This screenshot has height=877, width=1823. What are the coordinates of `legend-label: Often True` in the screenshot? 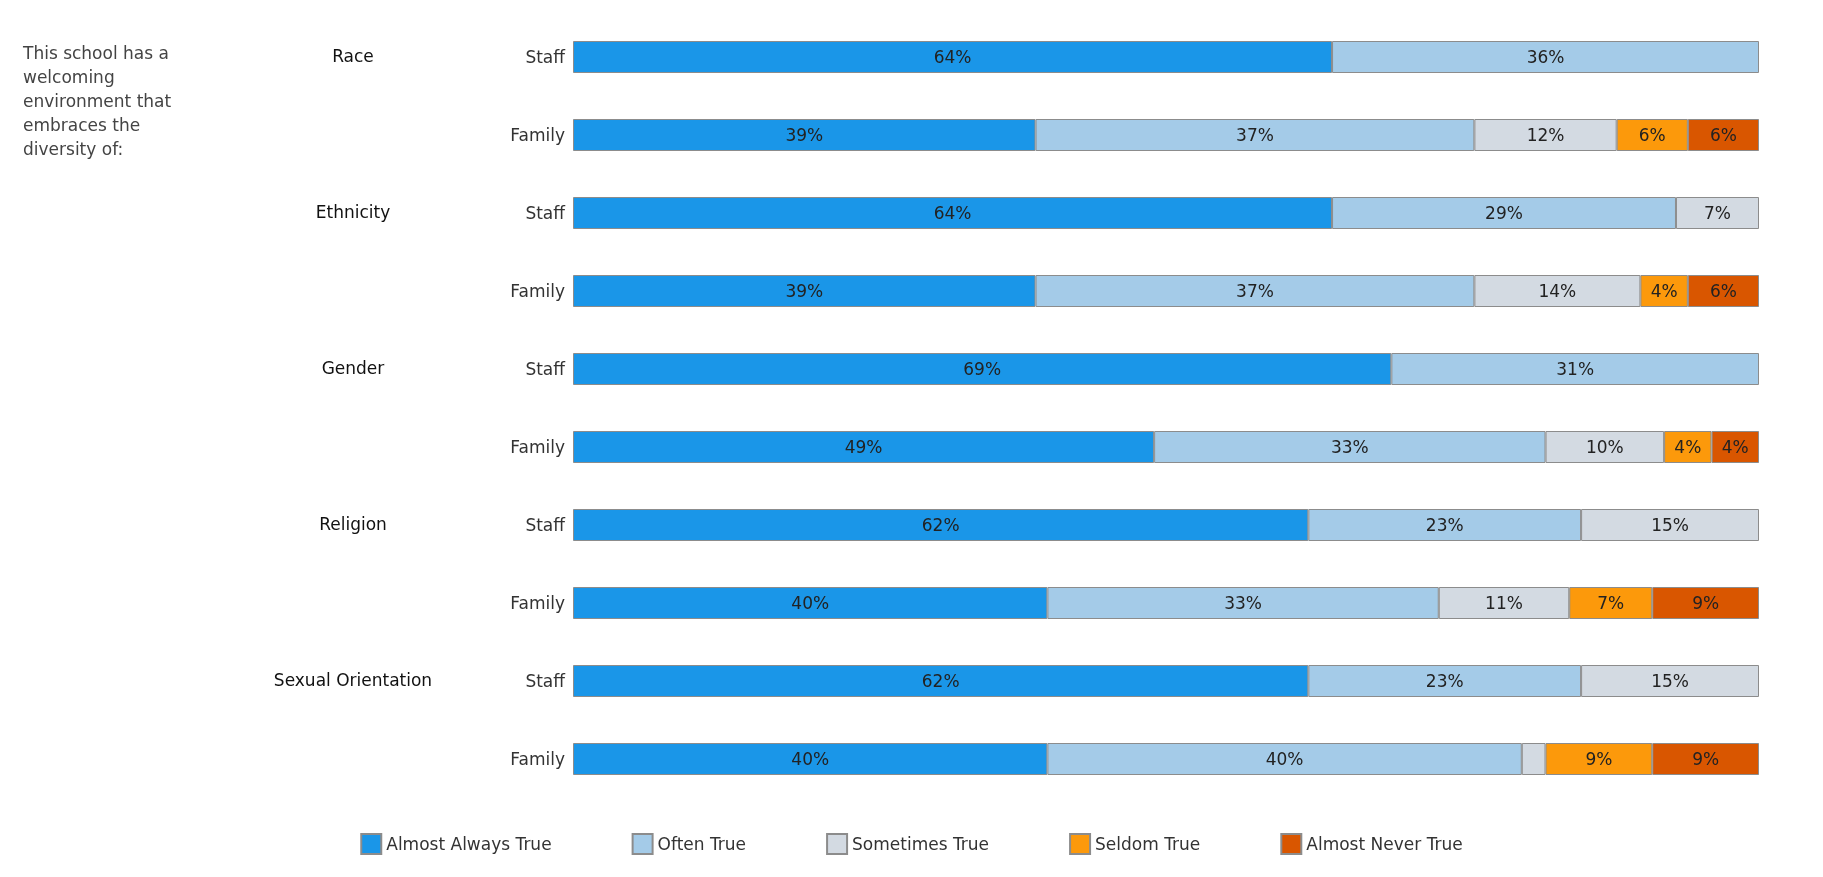 It's located at (702, 844).